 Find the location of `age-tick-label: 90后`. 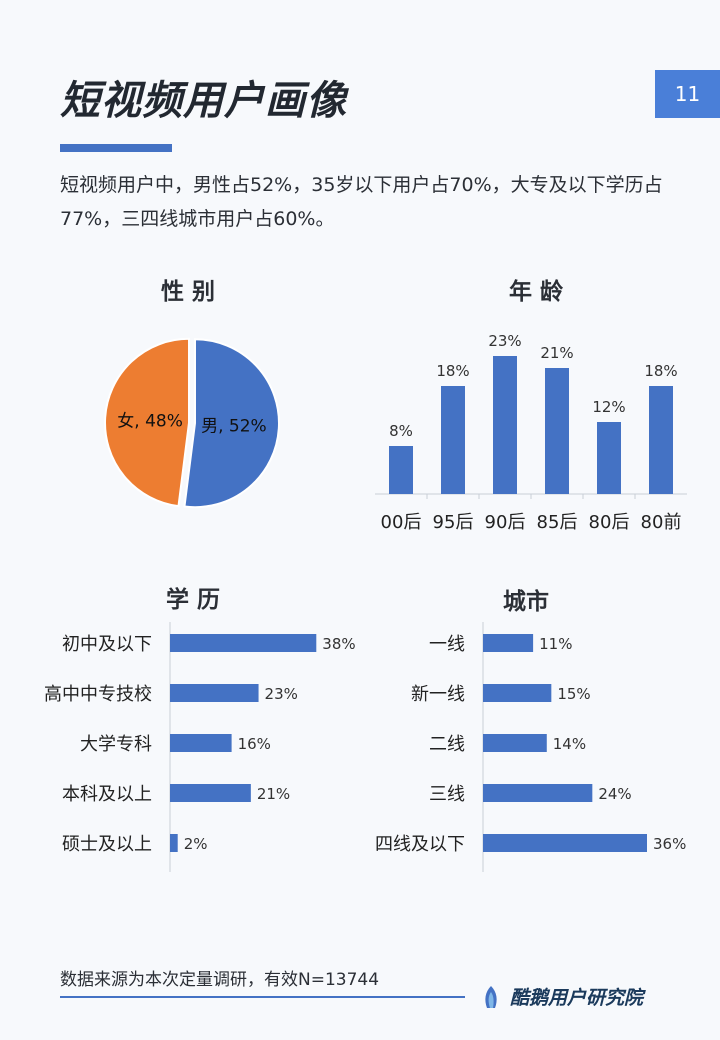

age-tick-label: 90后 is located at coordinates (505, 522).